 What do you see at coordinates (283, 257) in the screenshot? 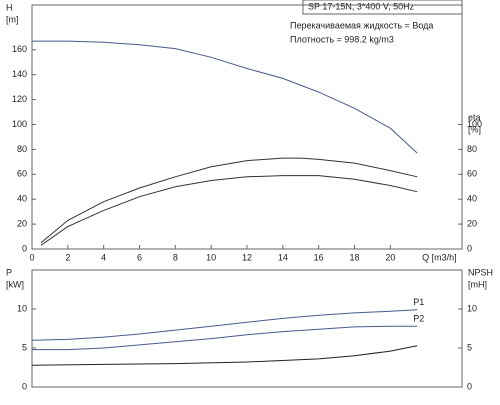
I see `x-tick-label: 14` at bounding box center [283, 257].